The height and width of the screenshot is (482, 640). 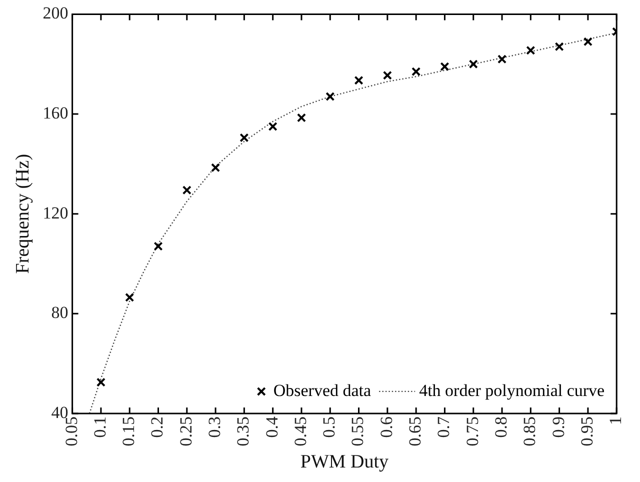 I want to click on x-tick-label: 0.95, so click(x=586, y=431).